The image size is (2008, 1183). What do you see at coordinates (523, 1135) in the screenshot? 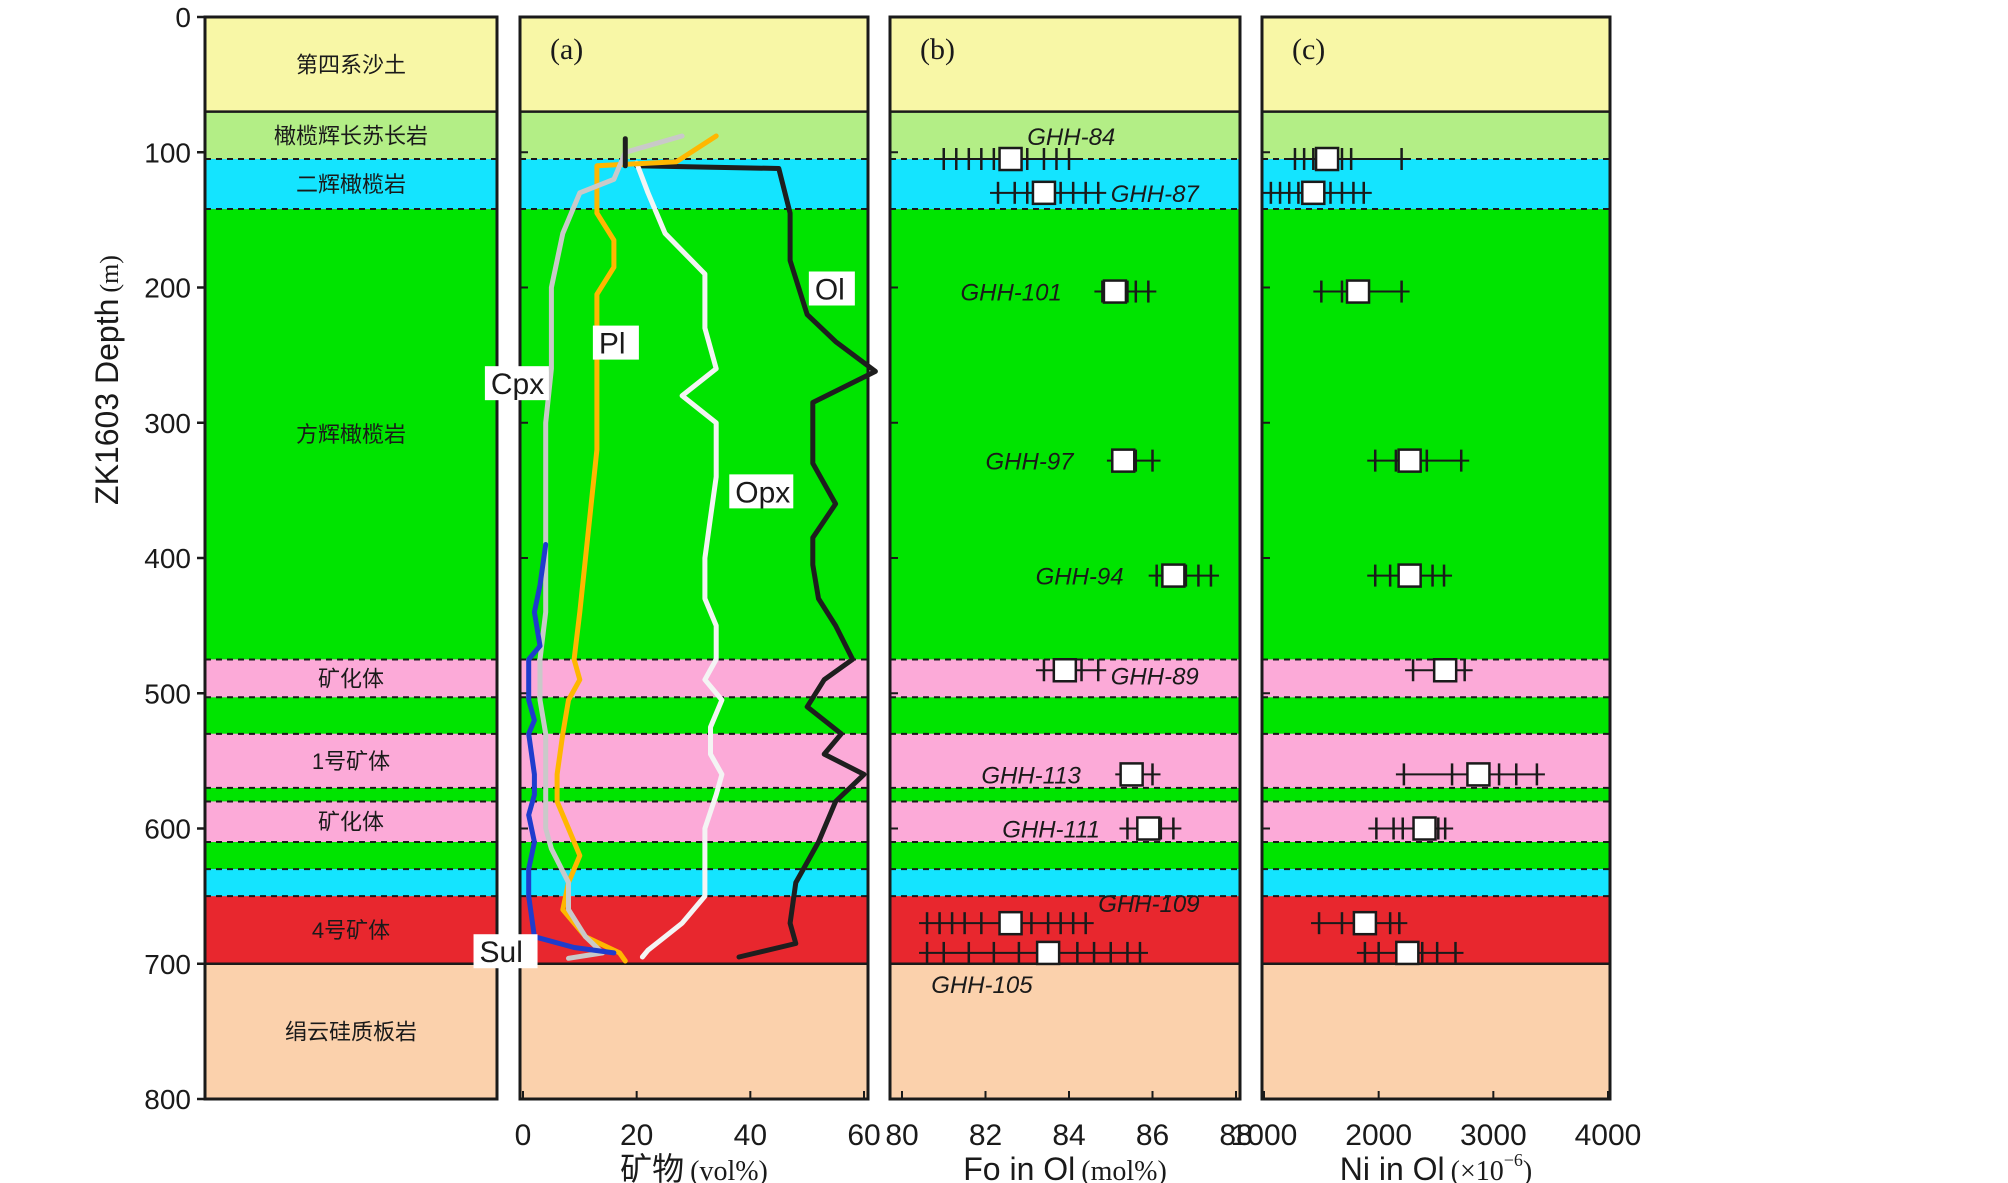
I see `x-tick-label: 0` at bounding box center [523, 1135].